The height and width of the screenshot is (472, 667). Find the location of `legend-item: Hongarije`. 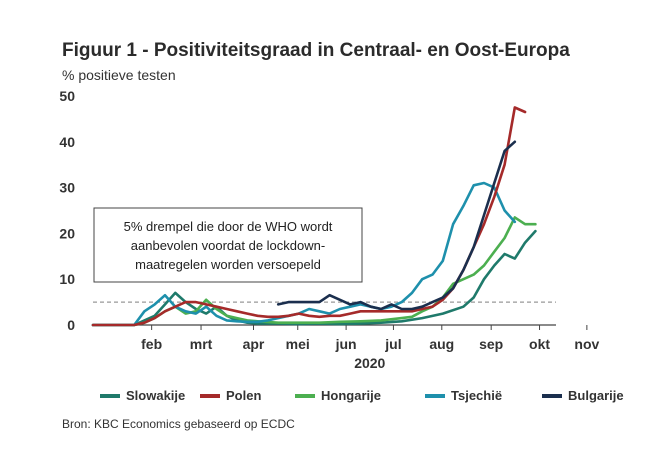

legend-item: Hongarije is located at coordinates (338, 395).